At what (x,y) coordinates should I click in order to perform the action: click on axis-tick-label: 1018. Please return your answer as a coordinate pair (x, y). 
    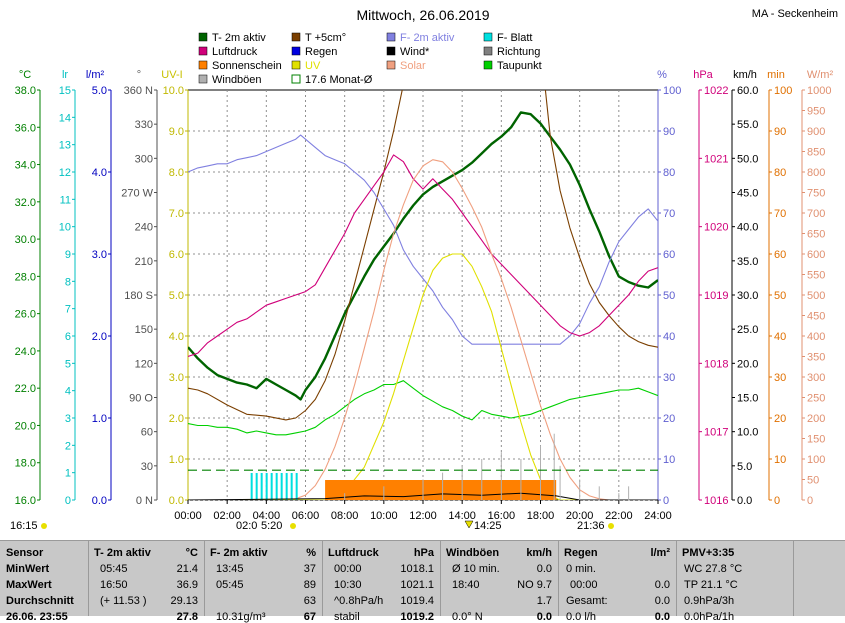
    Looking at the image, I should click on (716, 364).